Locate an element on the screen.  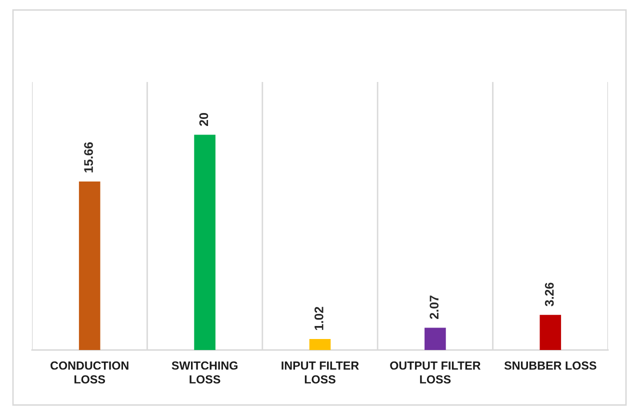
x-tick-label: SNUBBER LOSS is located at coordinates (550, 365).